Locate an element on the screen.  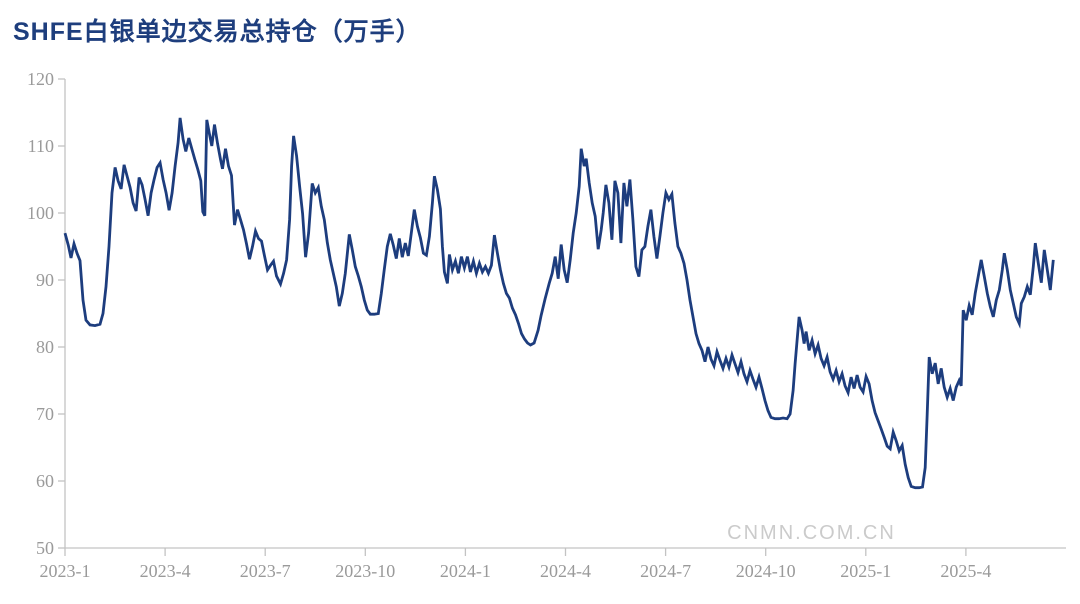
y-tick-label: 80 is located at coordinates (45, 347).